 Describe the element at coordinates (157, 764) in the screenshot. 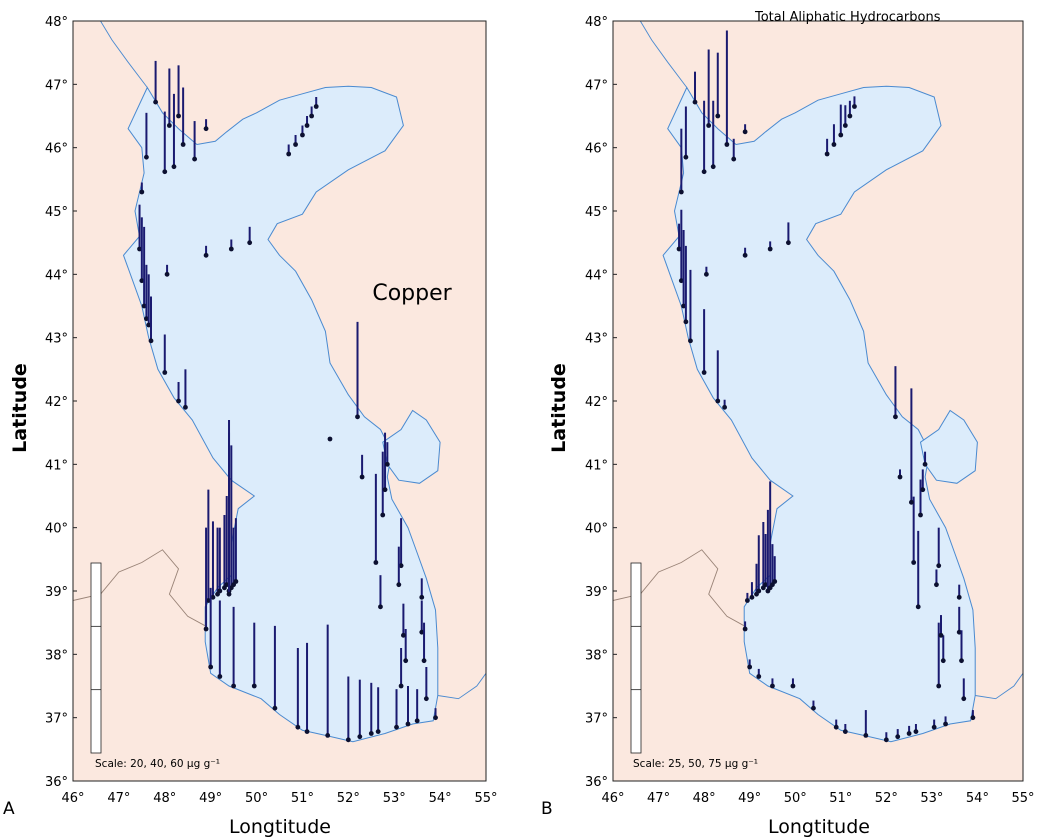

I see `scale-label: Scale: 20, 40, 60 μg g⁻¹` at that location.